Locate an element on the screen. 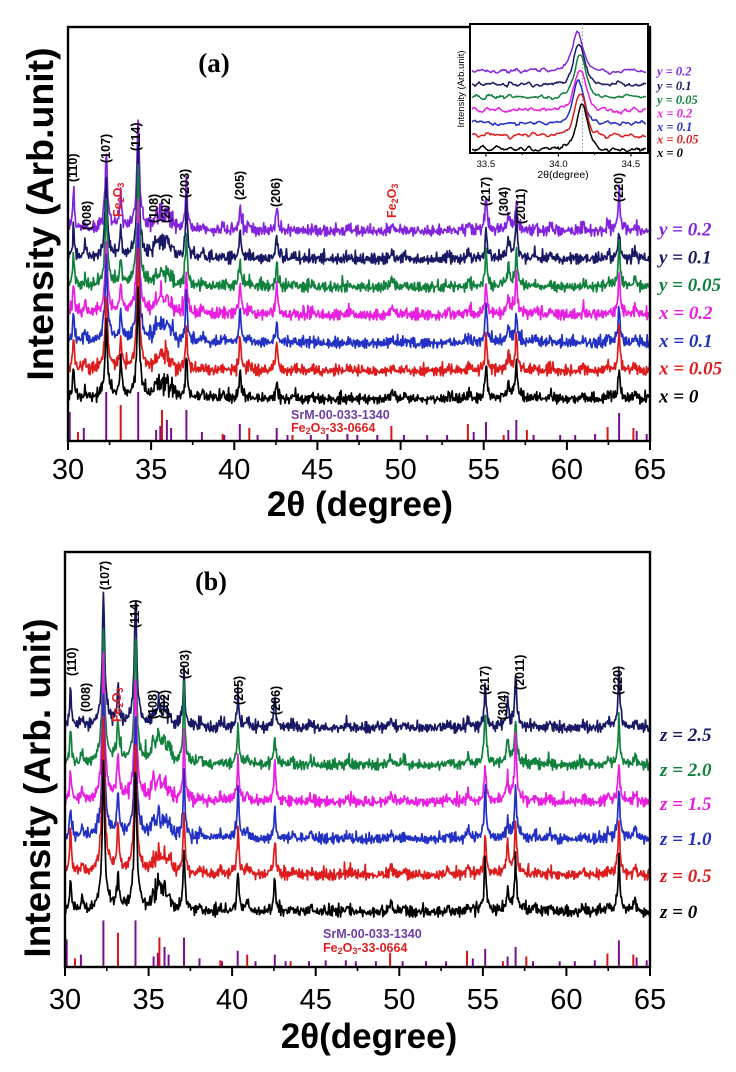 The height and width of the screenshot is (1072, 736). svg-text: z = 2.0 is located at coordinates (685, 770).